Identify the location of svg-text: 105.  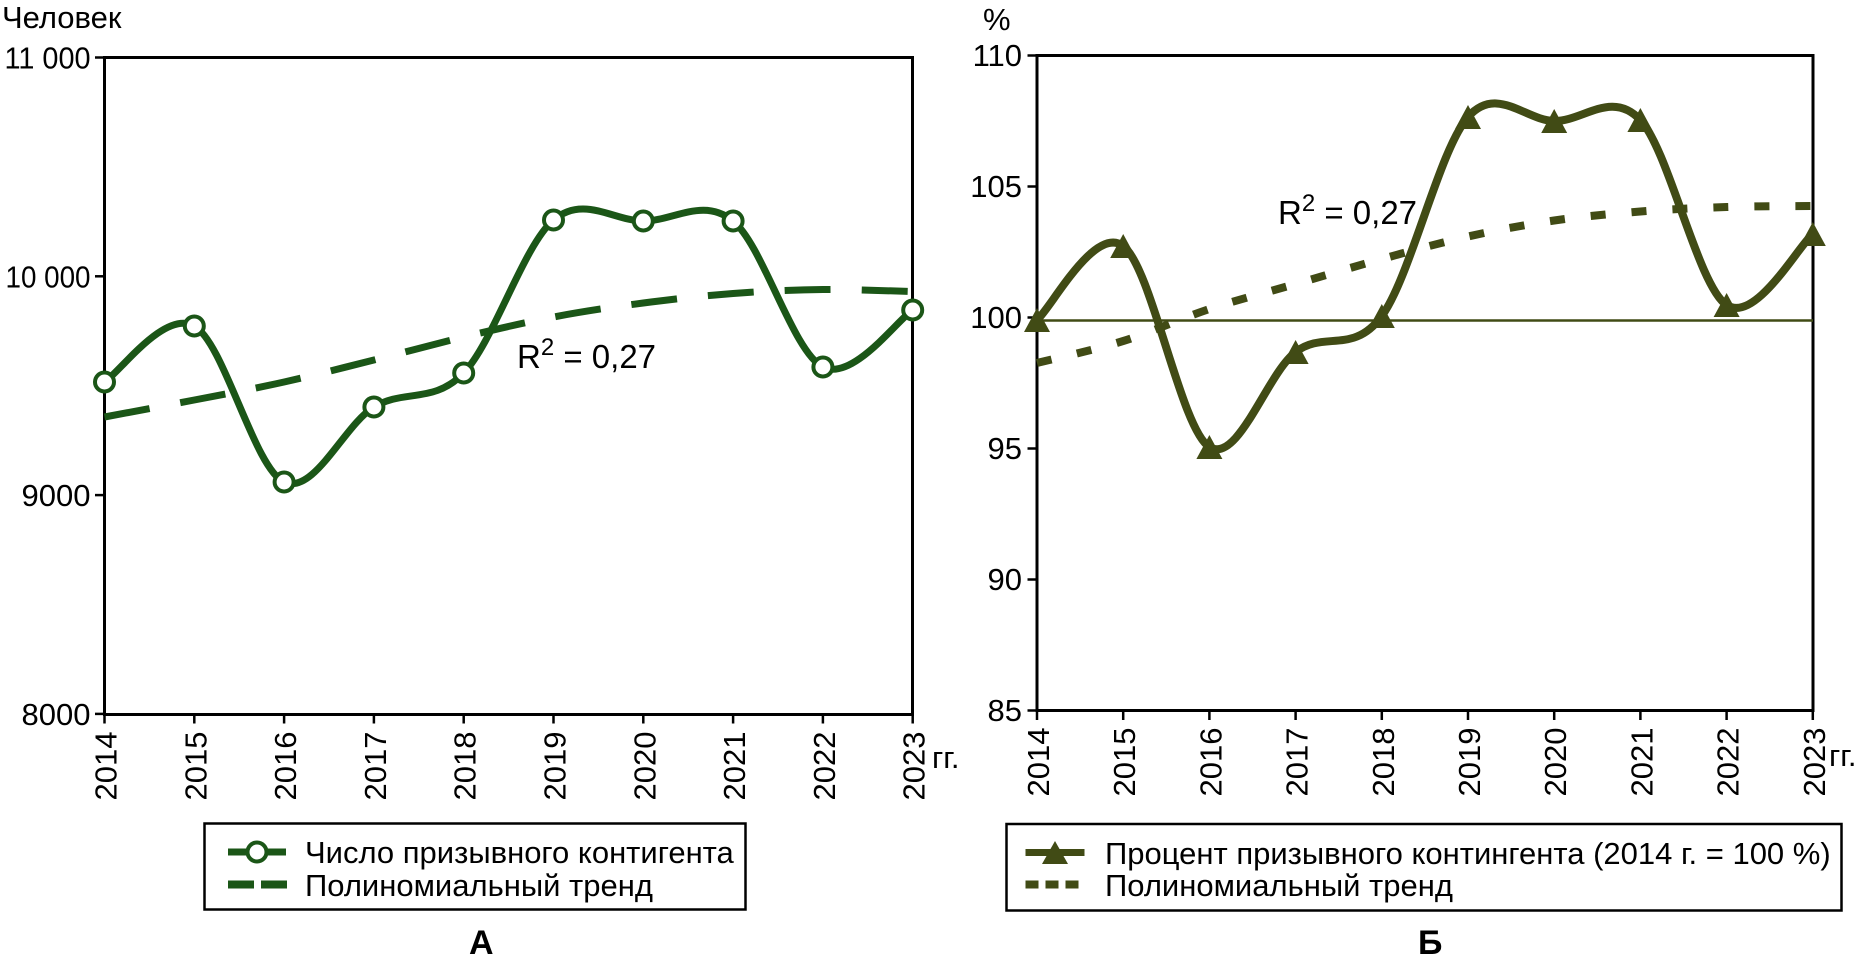
(996, 186).